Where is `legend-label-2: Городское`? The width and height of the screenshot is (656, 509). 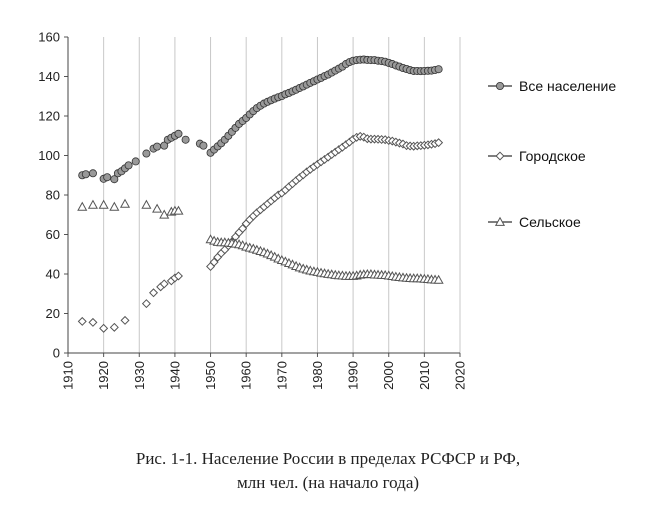
legend-label-2: Городское is located at coordinates (552, 156).